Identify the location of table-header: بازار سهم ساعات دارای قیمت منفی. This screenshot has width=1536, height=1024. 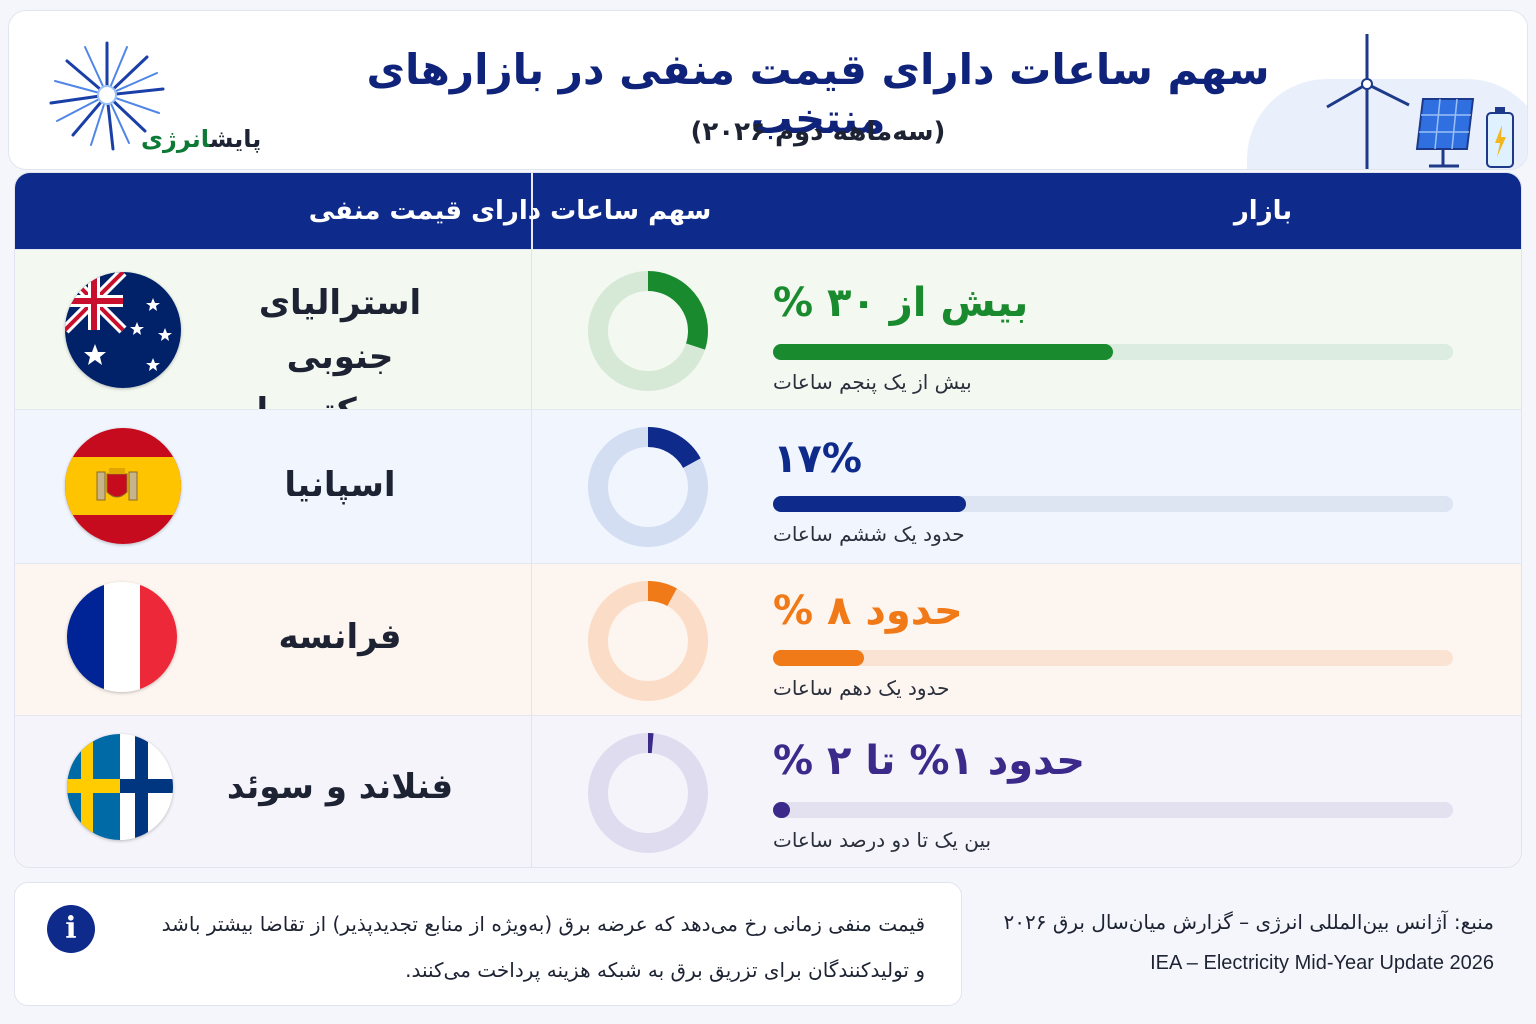
(768, 211).